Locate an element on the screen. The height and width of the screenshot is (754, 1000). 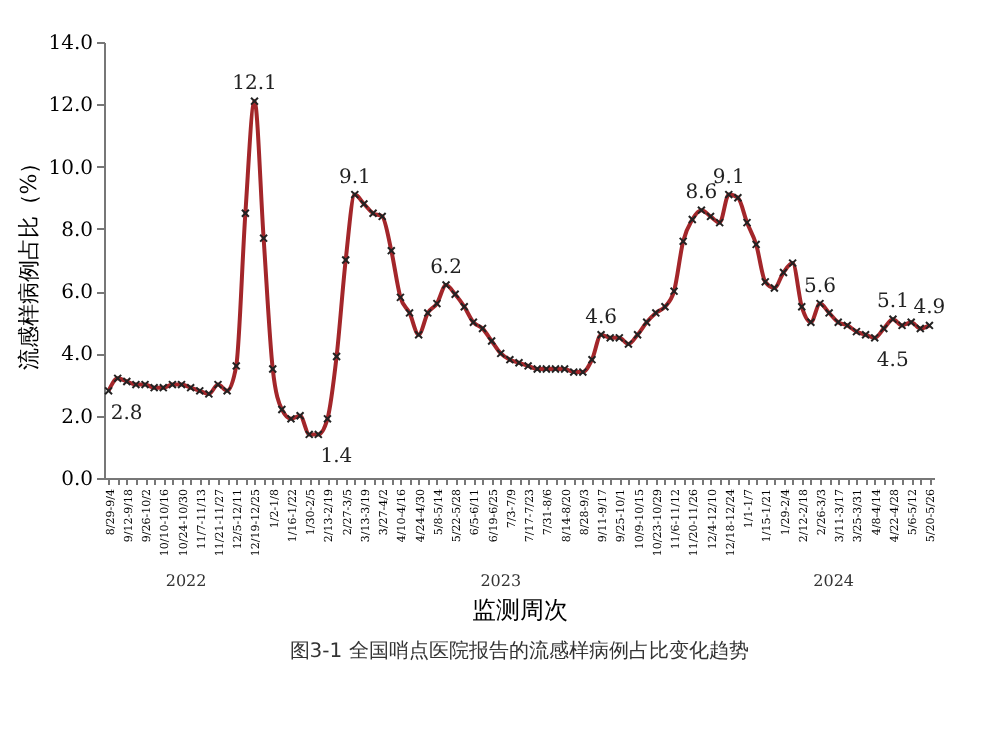
y-tick-label: 8.0 is located at coordinates (77, 230).